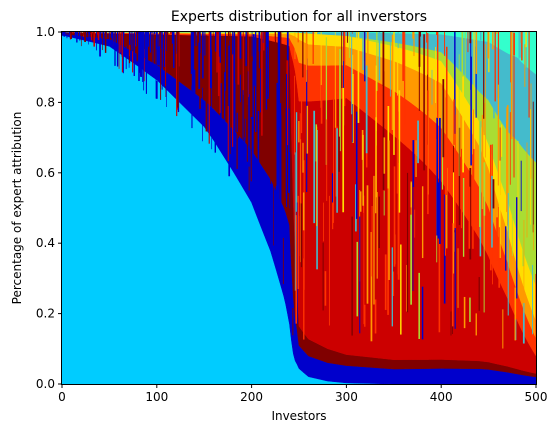 This screenshot has width=548, height=431. I want to click on x-axis: 0 100 200 300 400 500, so click(302, 394).